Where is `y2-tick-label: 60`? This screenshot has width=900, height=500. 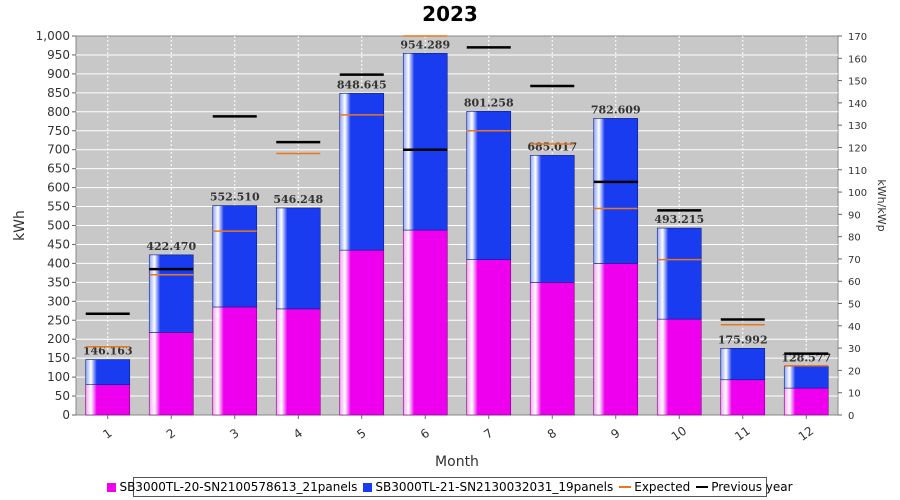
y2-tick-label: 60 is located at coordinates (854, 282).